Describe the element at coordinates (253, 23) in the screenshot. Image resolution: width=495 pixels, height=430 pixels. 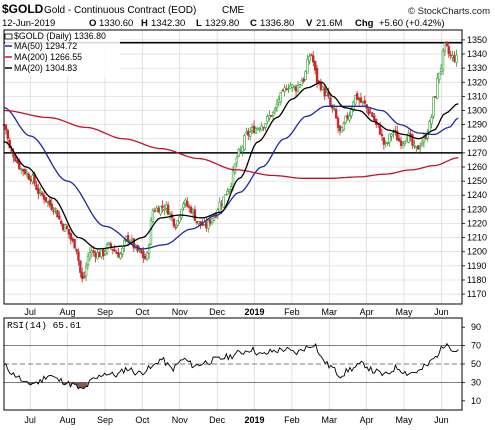
I see `close-label: C` at that location.